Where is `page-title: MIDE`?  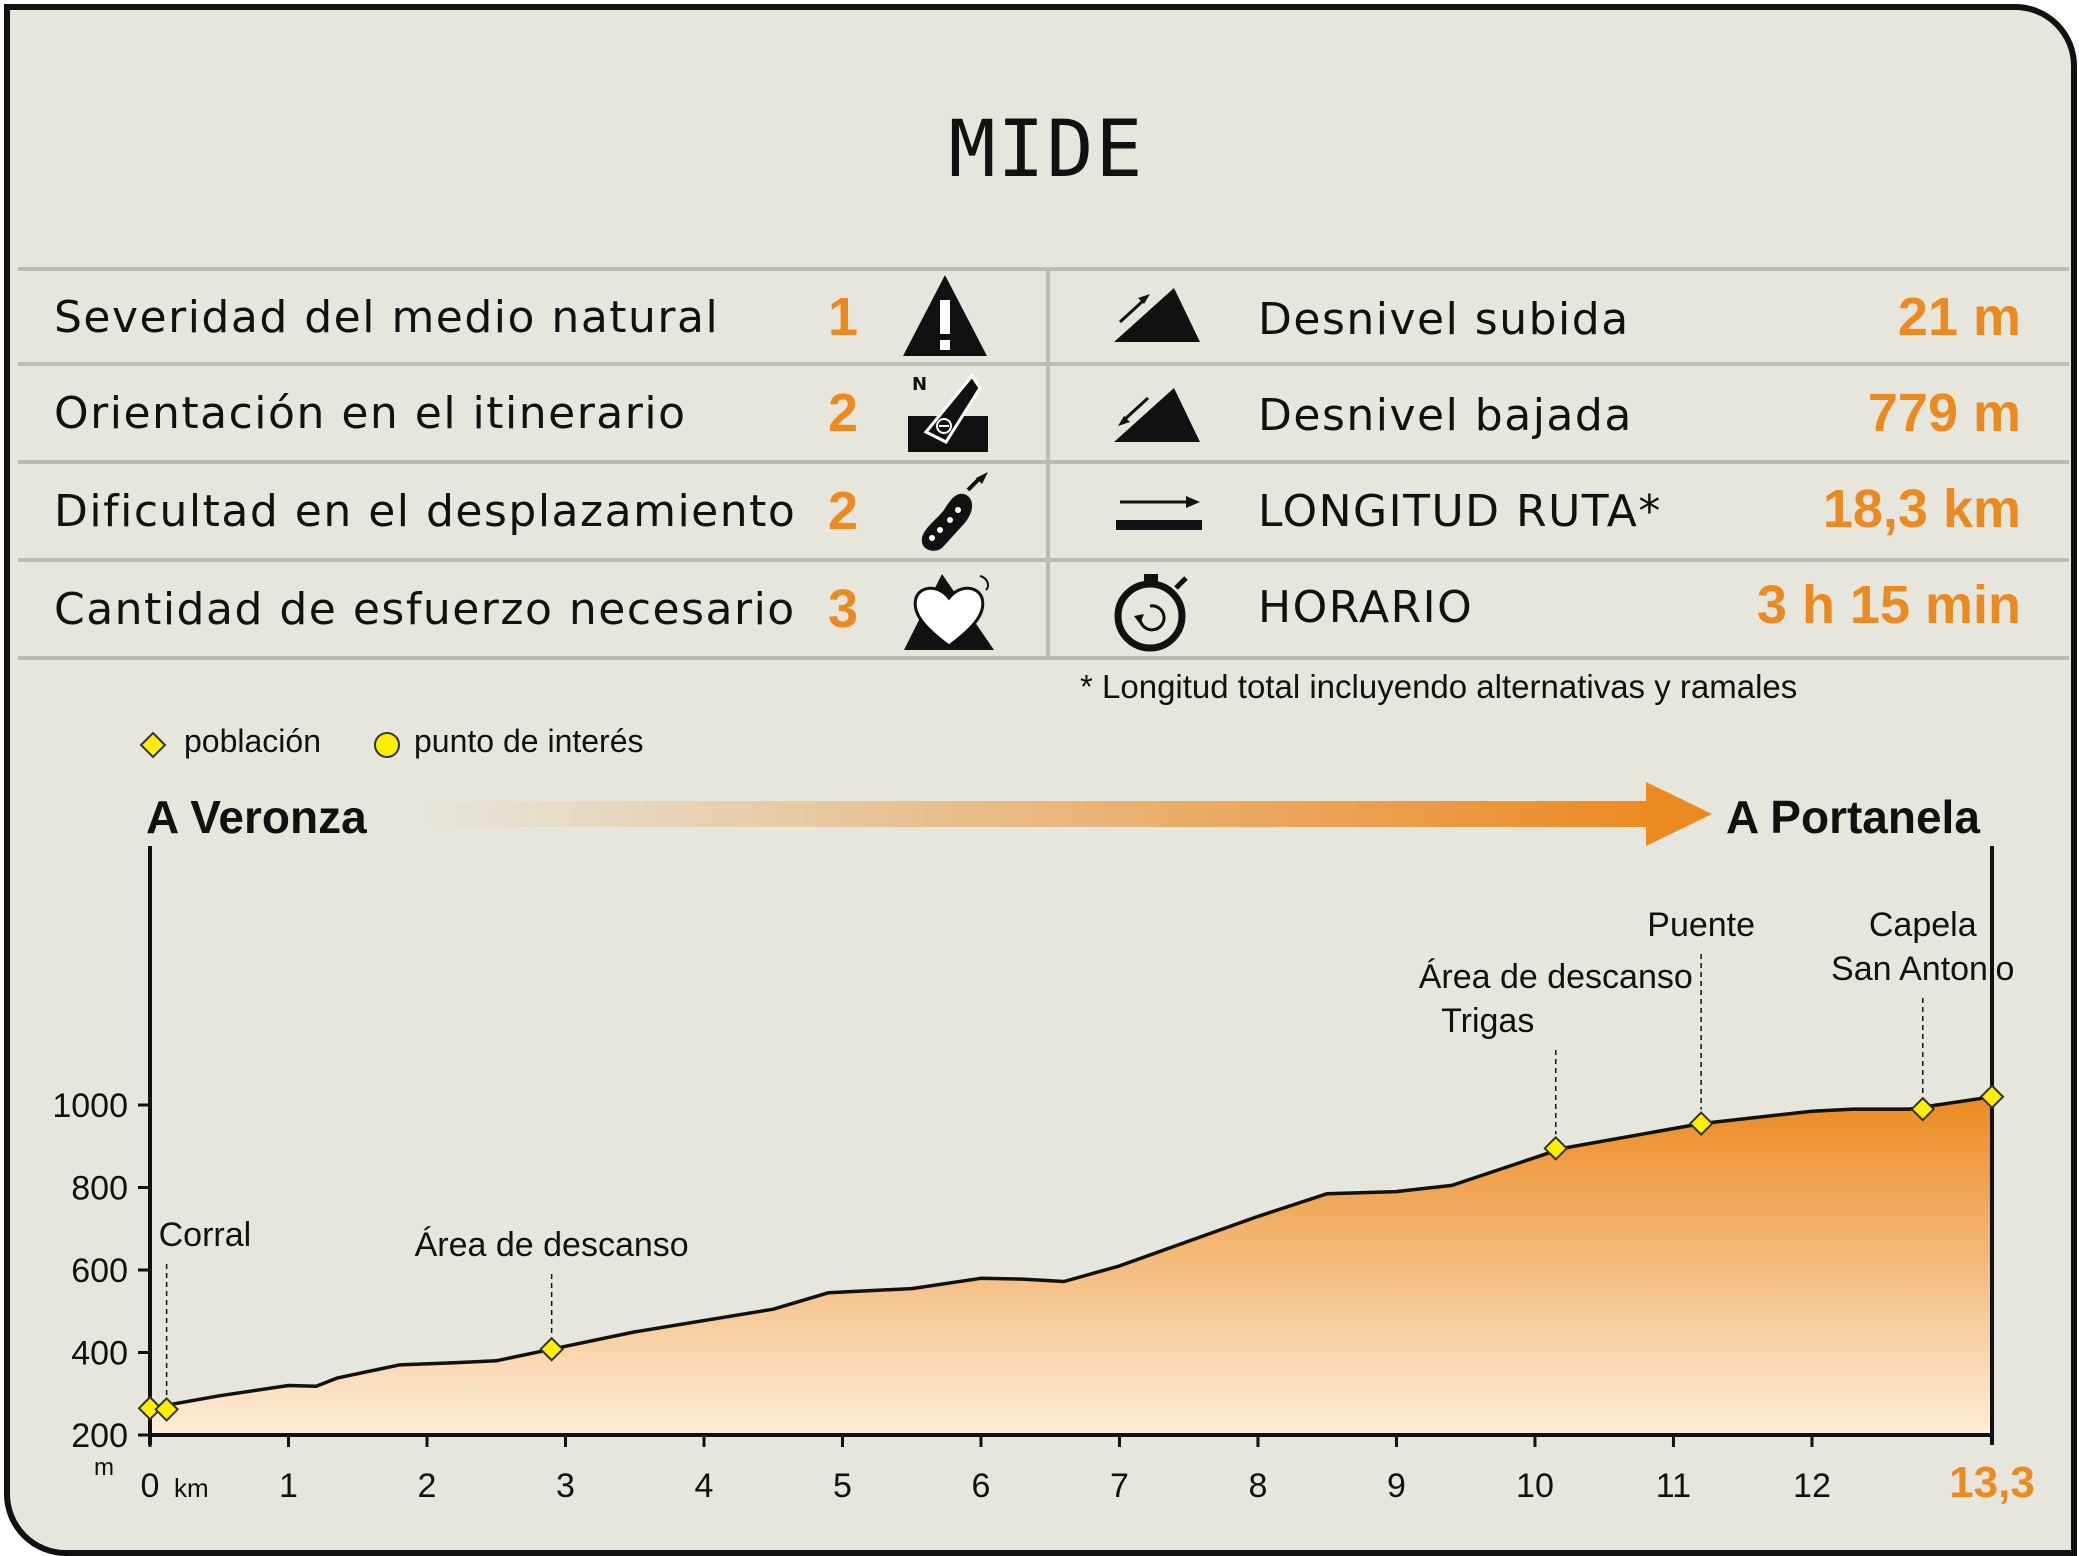
page-title: MIDE is located at coordinates (1046, 150).